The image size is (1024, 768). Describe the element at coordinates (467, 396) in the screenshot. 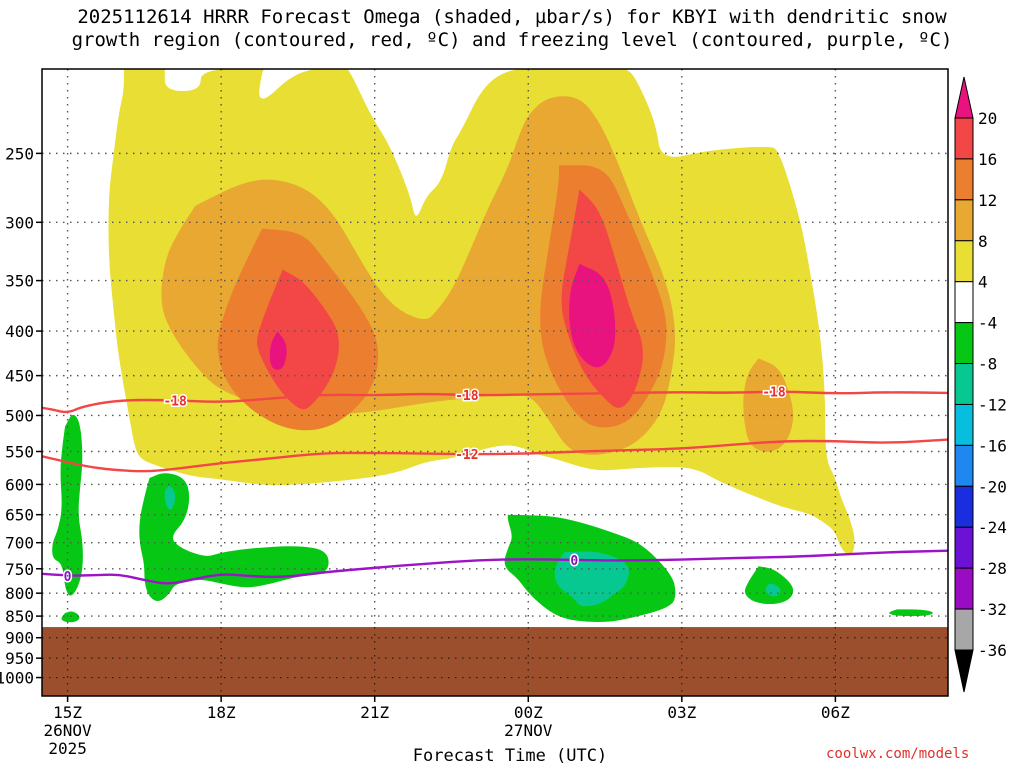

I see `dgz-contour--18-label-1: -18` at that location.